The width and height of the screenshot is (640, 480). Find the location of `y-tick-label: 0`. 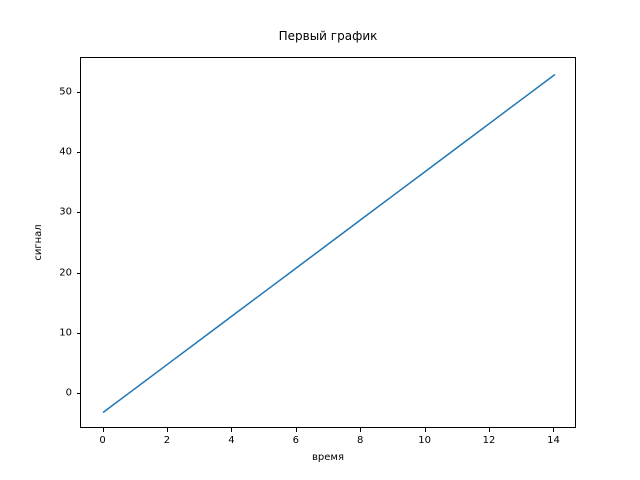

y-tick-label: 0 is located at coordinates (68, 393).